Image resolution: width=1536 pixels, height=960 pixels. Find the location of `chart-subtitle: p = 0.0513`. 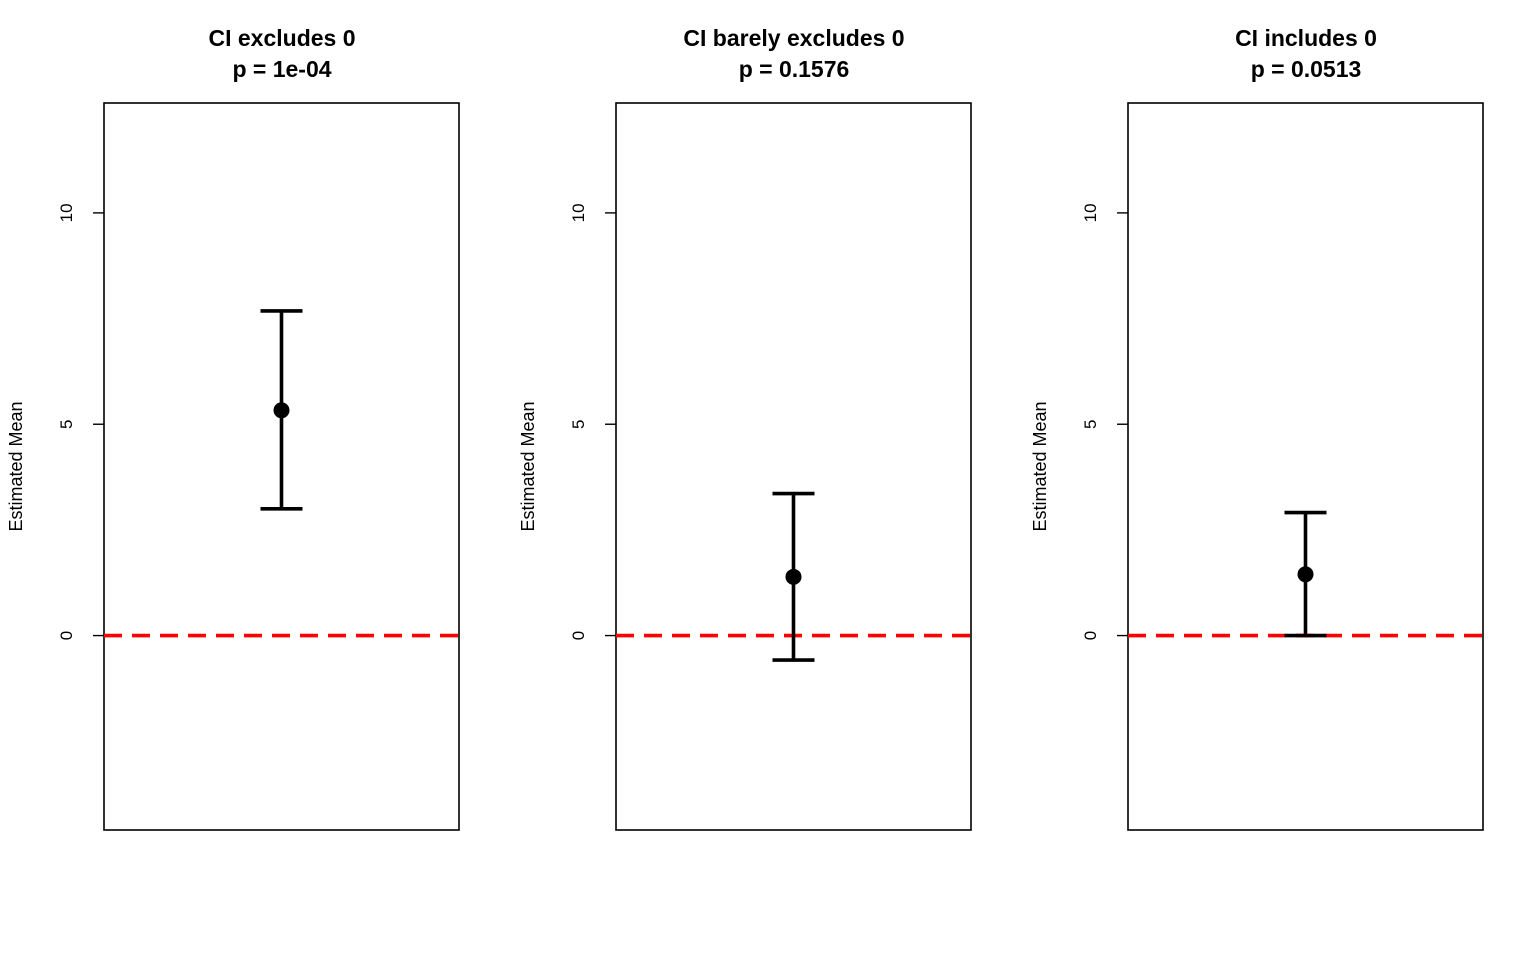

chart-subtitle: p = 0.0513 is located at coordinates (1306, 69).